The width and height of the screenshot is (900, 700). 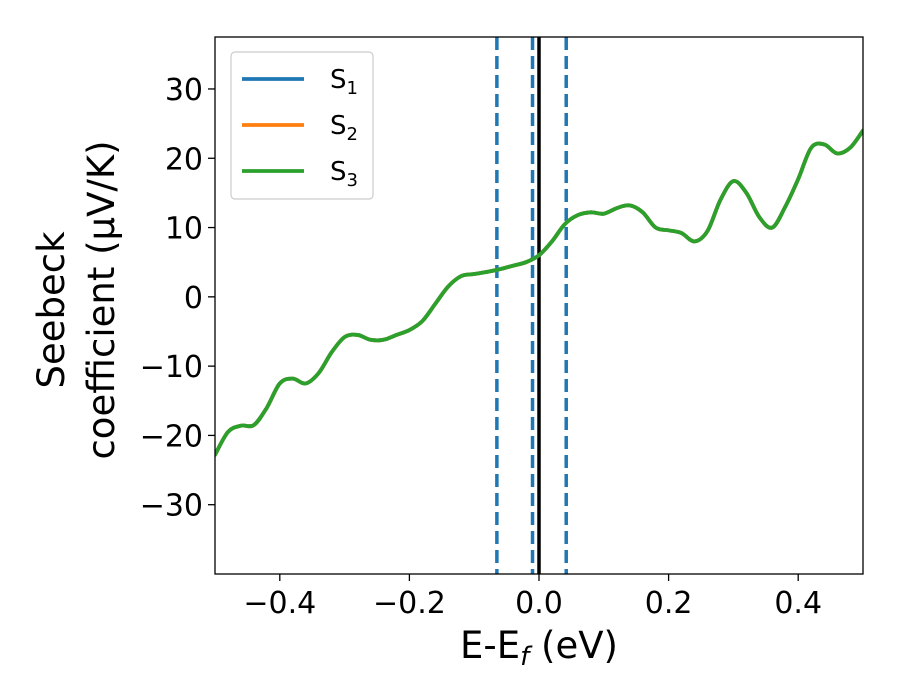 I want to click on x-tick-label: 0.4, so click(x=798, y=603).